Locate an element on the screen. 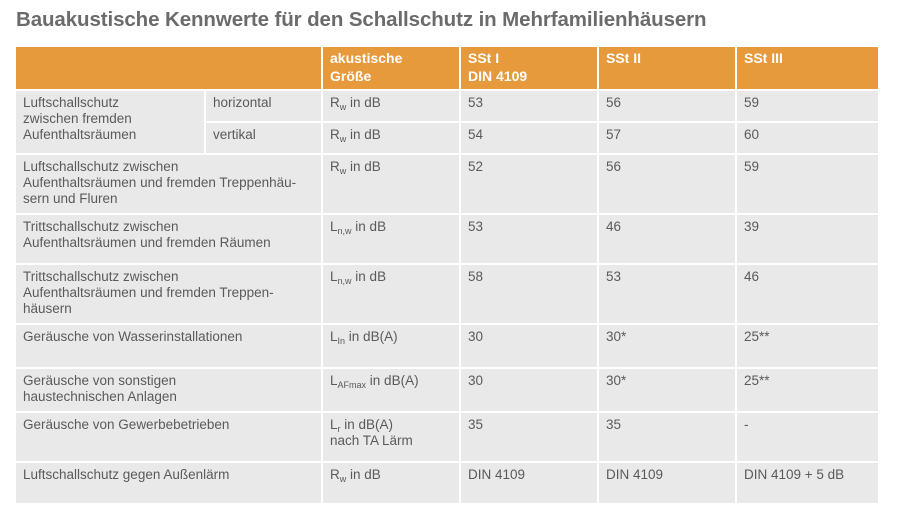 The height and width of the screenshot is (514, 900). value-ssti: DIN 4109 is located at coordinates (530, 483).